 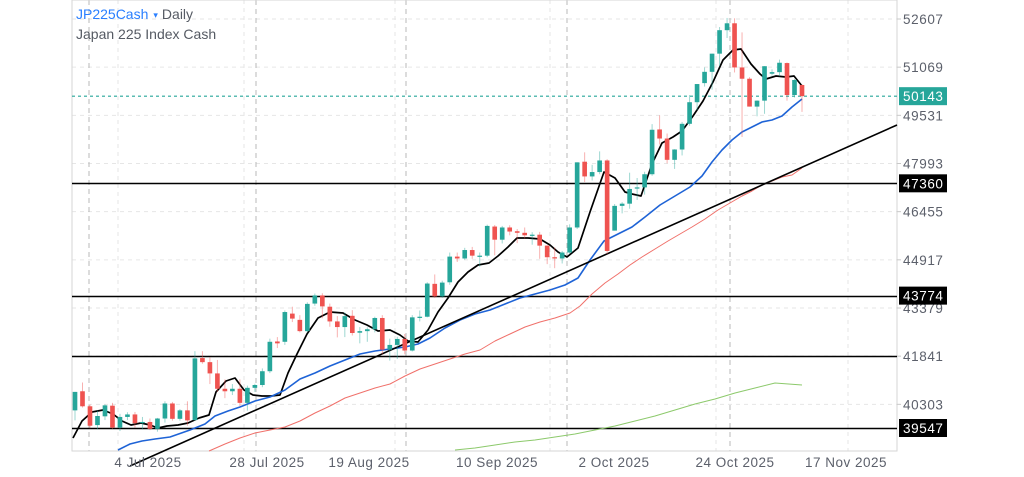 What do you see at coordinates (628, 416) in the screenshot?
I see `moving-average-line` at bounding box center [628, 416].